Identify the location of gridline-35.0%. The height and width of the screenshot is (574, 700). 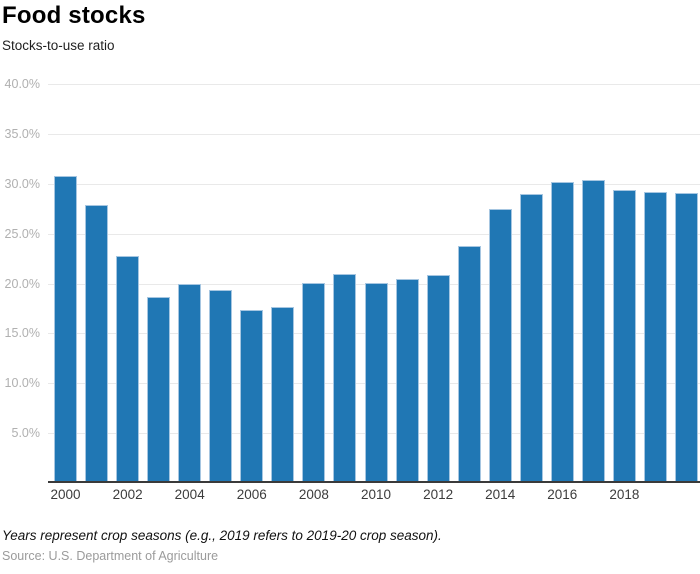
(374, 134).